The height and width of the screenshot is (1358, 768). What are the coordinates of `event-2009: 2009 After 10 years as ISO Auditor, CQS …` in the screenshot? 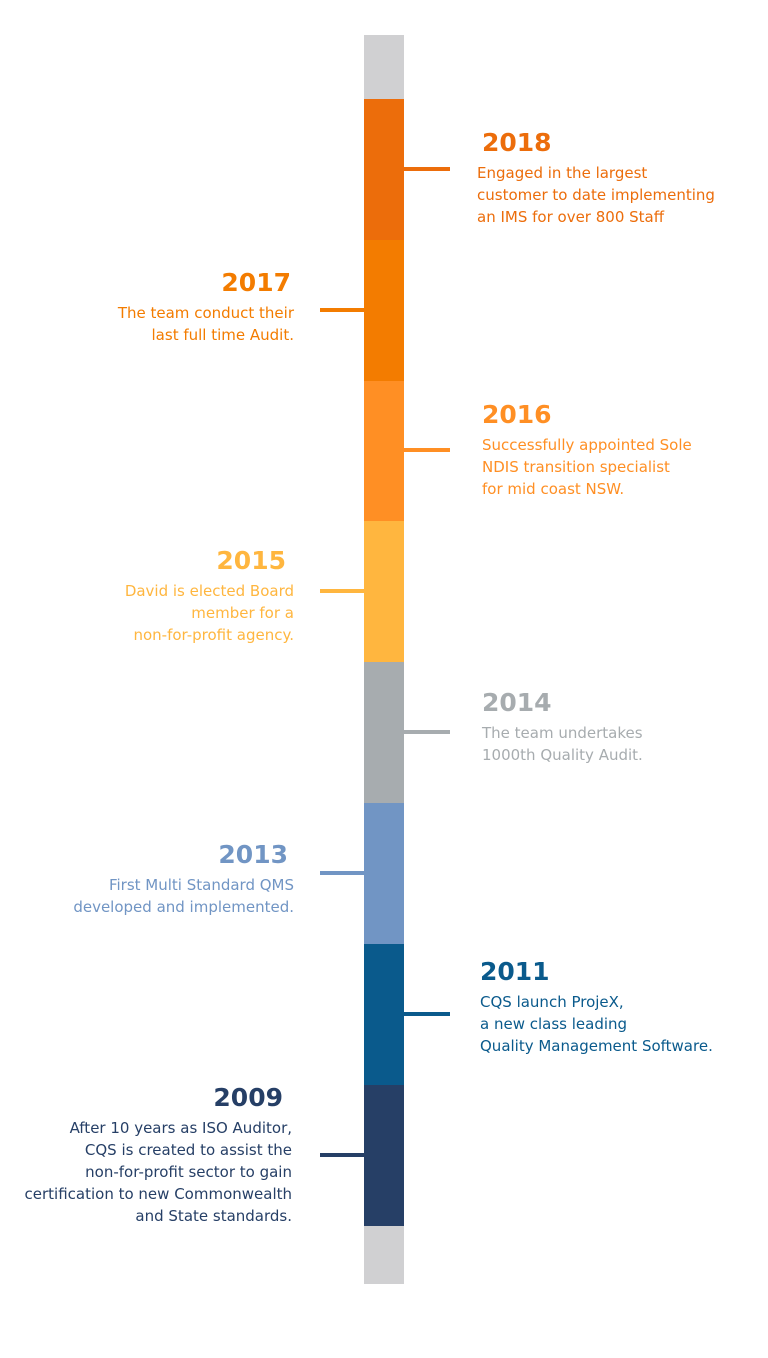 It's located at (147, 1155).